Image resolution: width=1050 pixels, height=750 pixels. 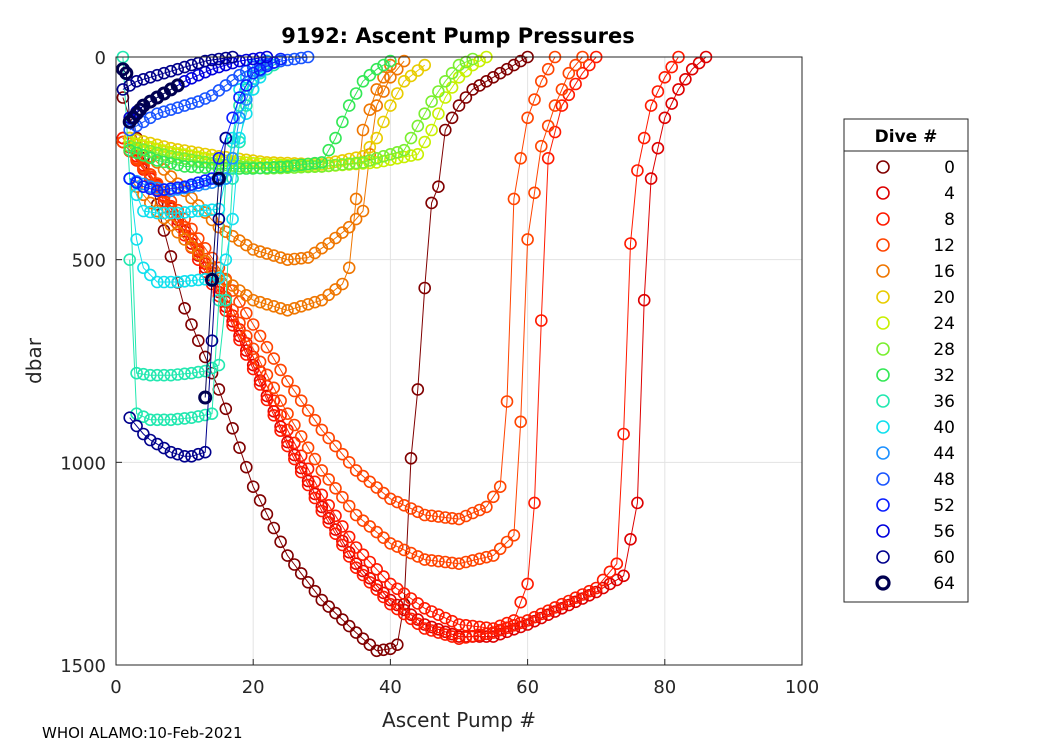 What do you see at coordinates (944, 376) in the screenshot?
I see `legend-label: 32` at bounding box center [944, 376].